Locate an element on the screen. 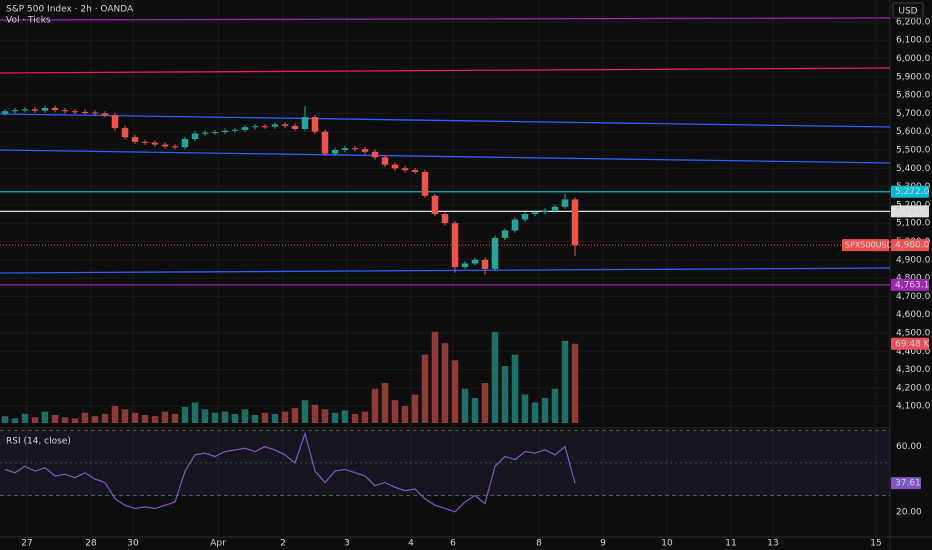 The image size is (932, 550). rsi-tick-label: 60.00 is located at coordinates (909, 447).